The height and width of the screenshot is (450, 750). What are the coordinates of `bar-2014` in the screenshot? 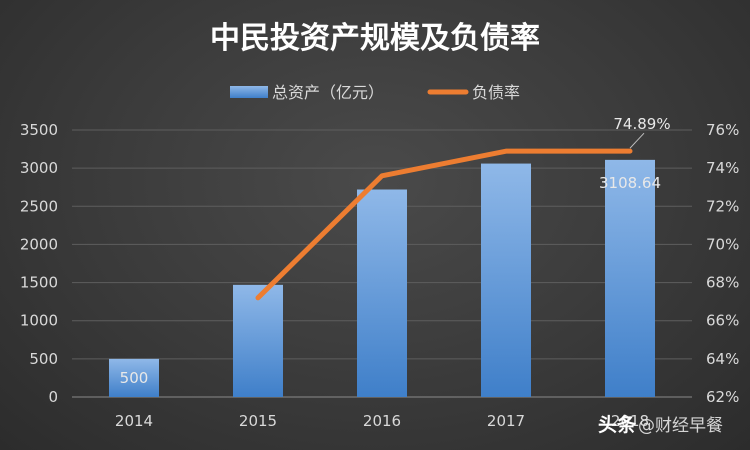 It's located at (134, 377).